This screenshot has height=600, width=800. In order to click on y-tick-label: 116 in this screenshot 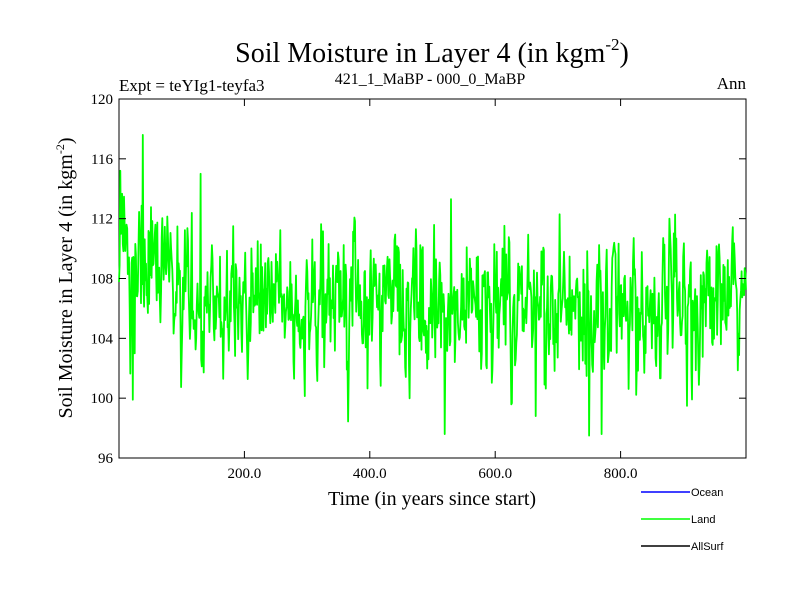, I will do `click(102, 160)`.